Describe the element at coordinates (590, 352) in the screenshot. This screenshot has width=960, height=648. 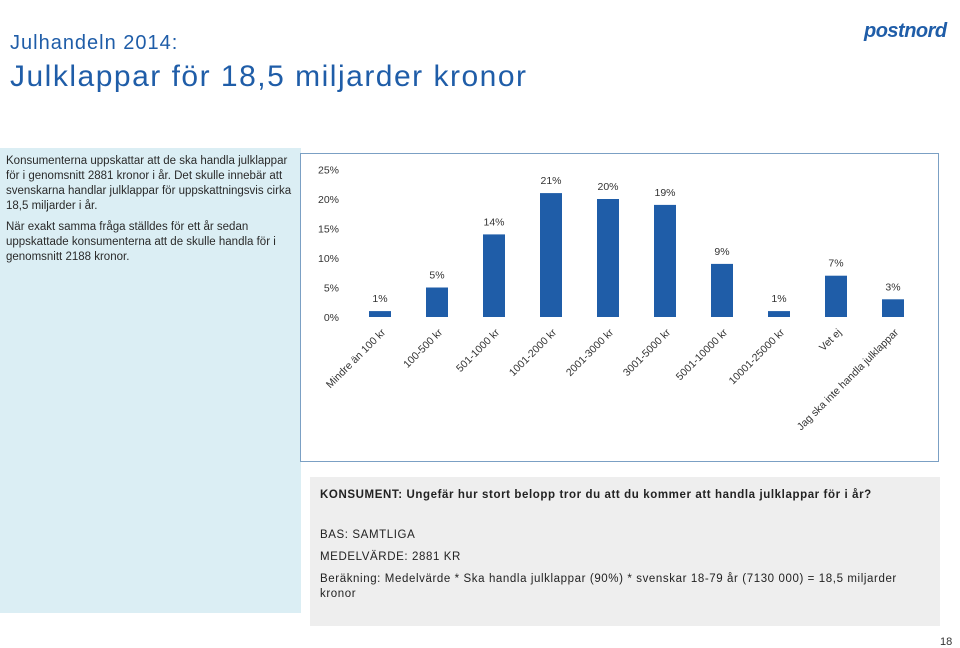
I see `x-category-label: 2001-3000 kr` at that location.